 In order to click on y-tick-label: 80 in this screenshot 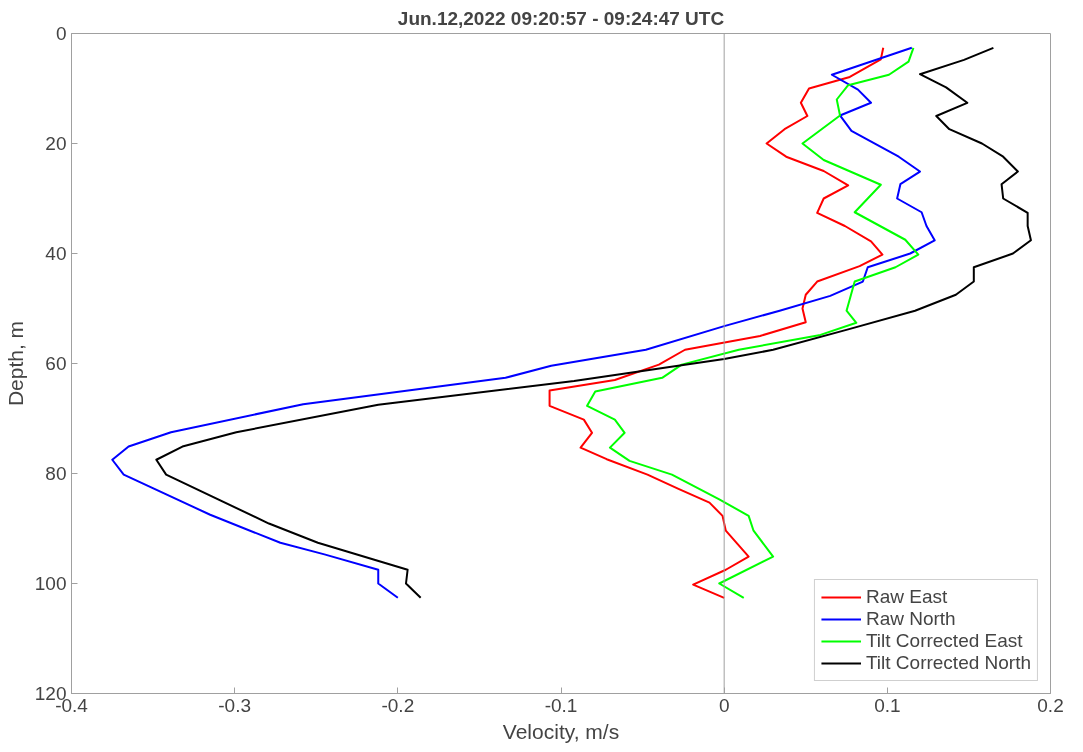, I will do `click(56, 473)`.